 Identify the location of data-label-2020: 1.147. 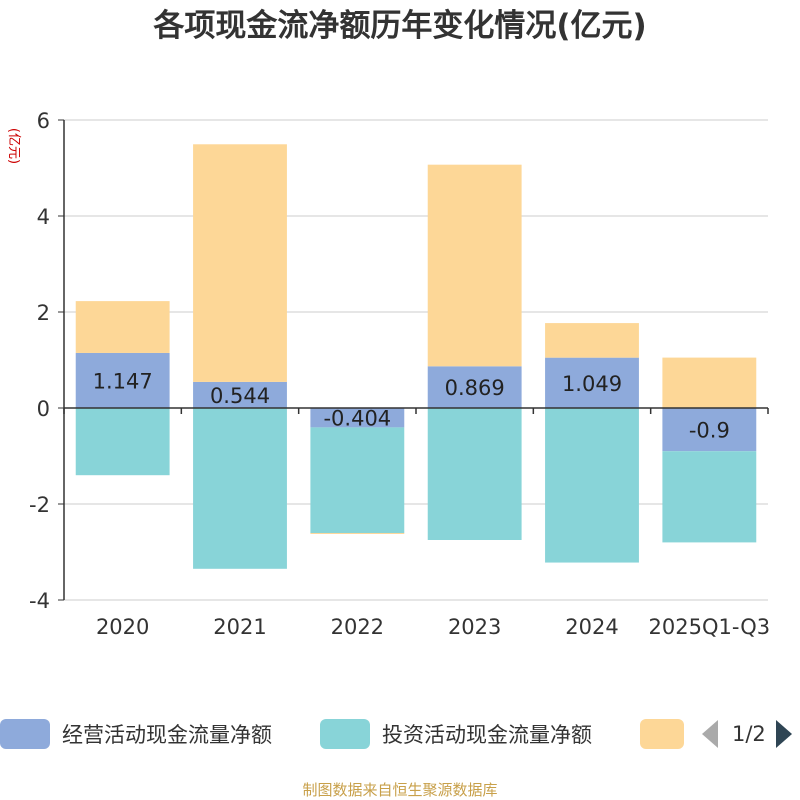
(123, 381).